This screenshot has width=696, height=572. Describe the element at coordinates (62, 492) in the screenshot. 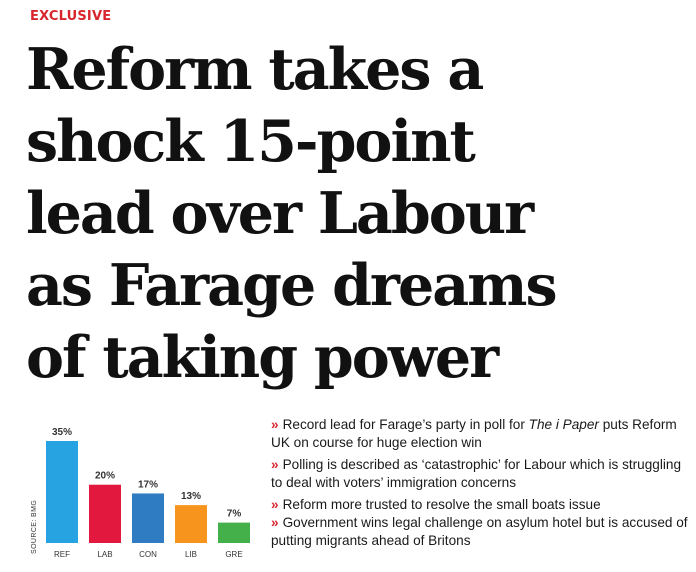

I see `bar-ref` at that location.